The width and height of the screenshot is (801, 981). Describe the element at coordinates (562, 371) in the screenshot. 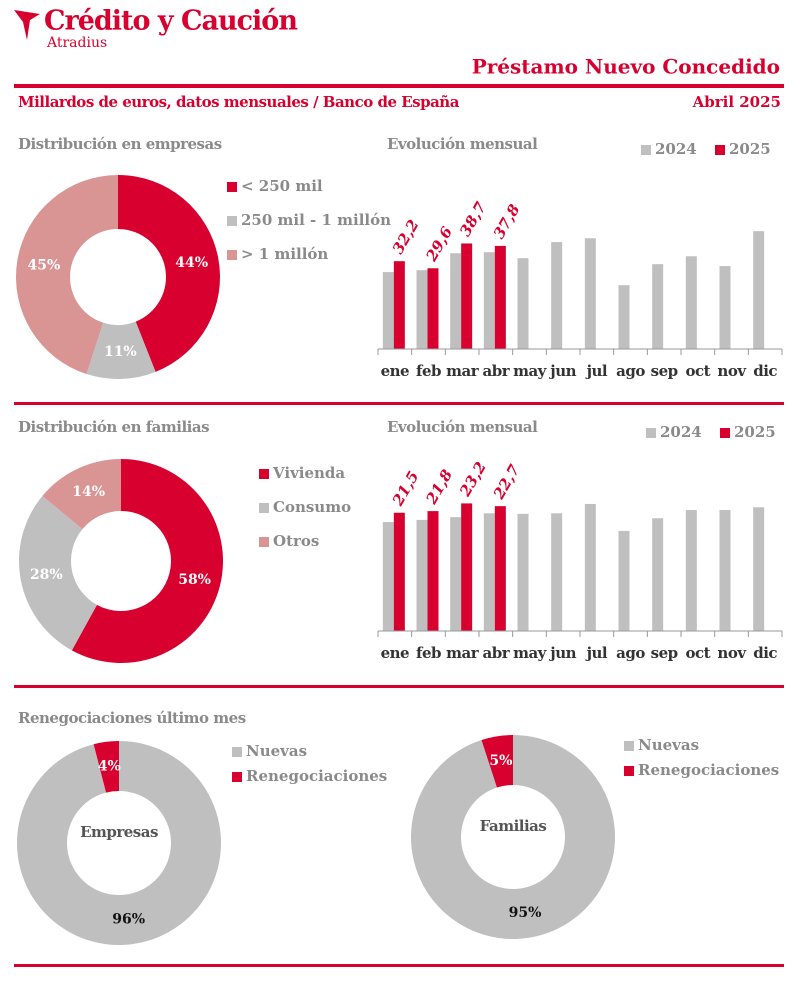

I see `x-tick-label: jun` at that location.